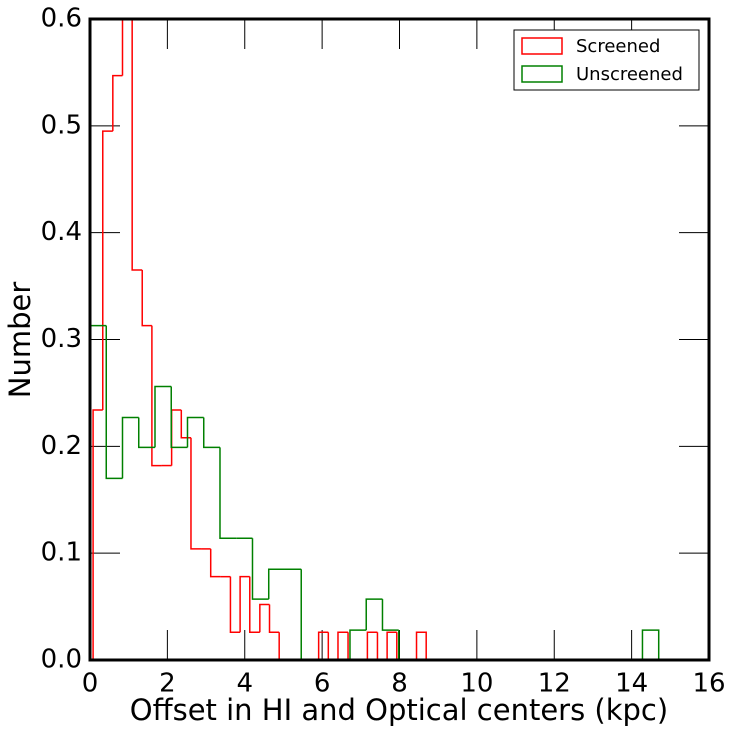  What do you see at coordinates (708, 684) in the screenshot?
I see `x-tick-label: 16` at bounding box center [708, 684].